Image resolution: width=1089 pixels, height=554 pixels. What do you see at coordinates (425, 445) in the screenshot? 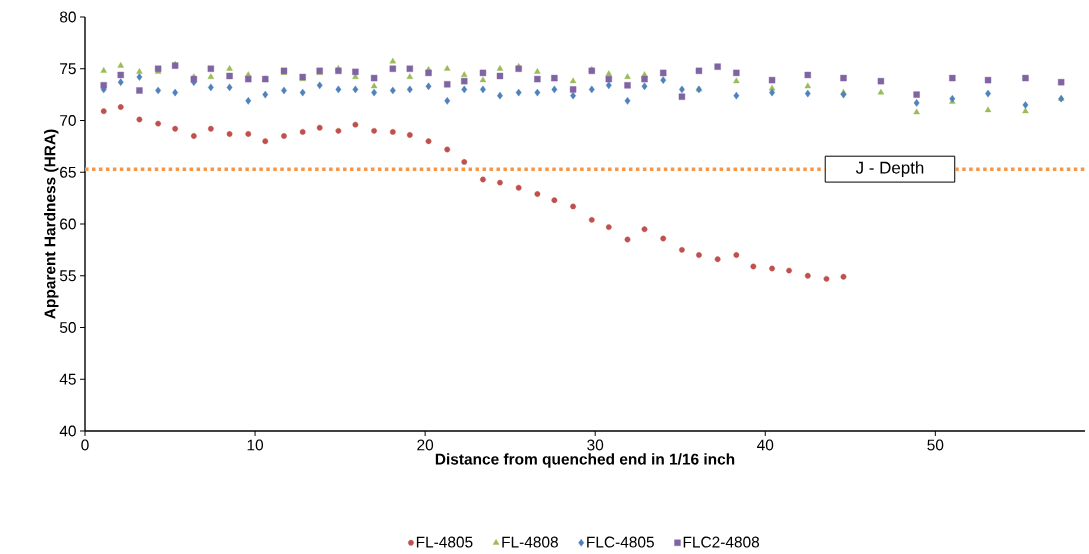
I see `x-tick-label: 20` at bounding box center [425, 445].